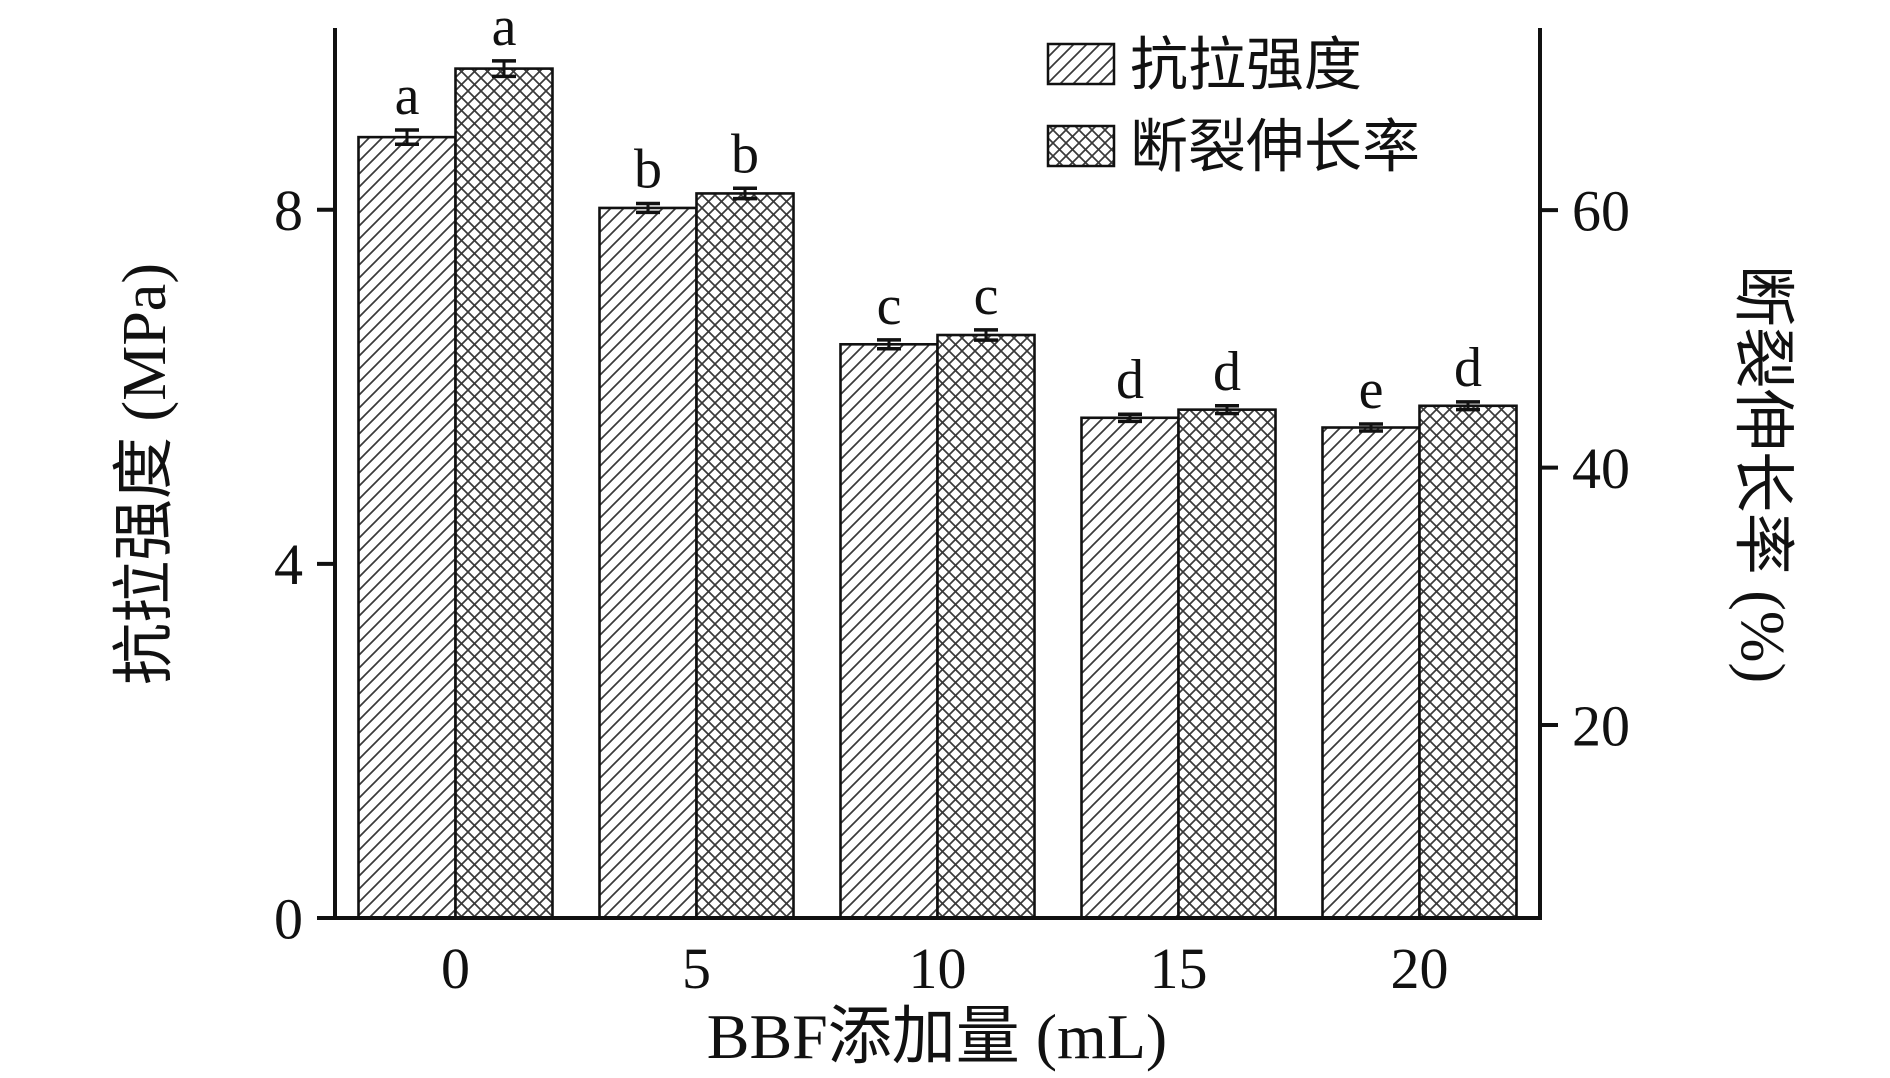  Describe the element at coordinates (1371, 390) in the screenshot. I see `significance-letter: e` at that location.